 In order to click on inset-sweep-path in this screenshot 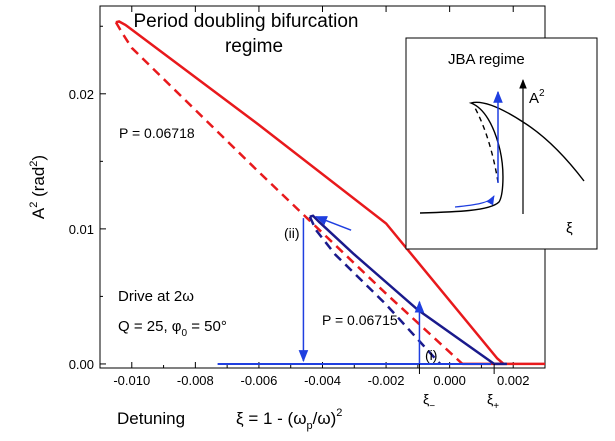, I will do `click(474, 201)`.